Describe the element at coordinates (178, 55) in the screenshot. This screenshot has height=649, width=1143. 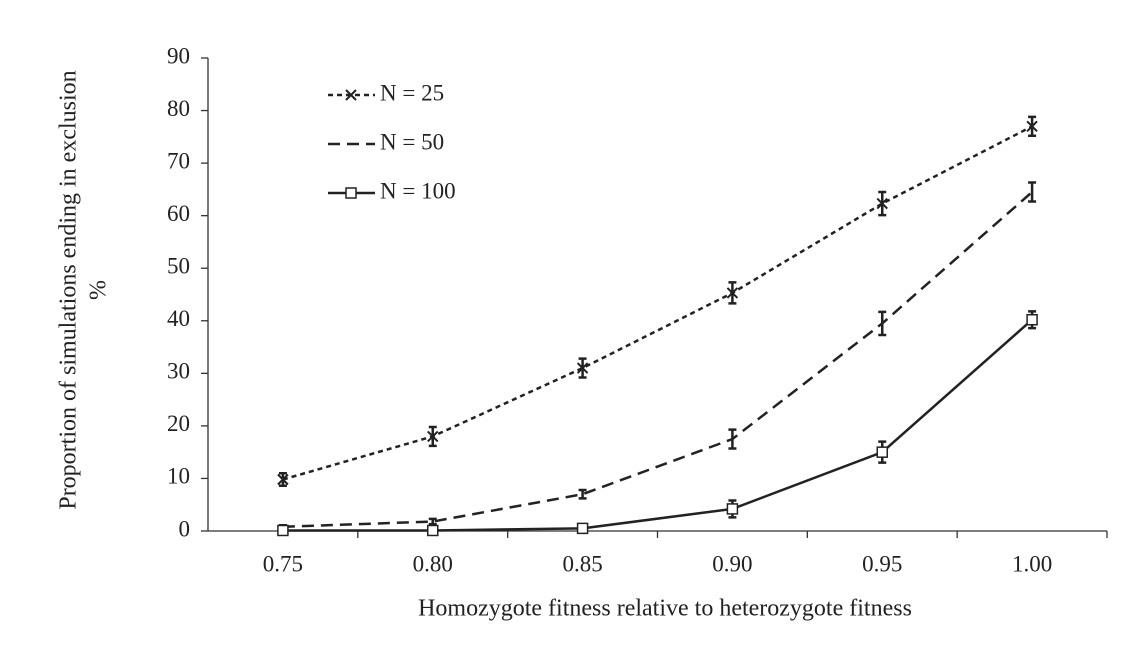
I see `y-tick-label: 90` at that location.